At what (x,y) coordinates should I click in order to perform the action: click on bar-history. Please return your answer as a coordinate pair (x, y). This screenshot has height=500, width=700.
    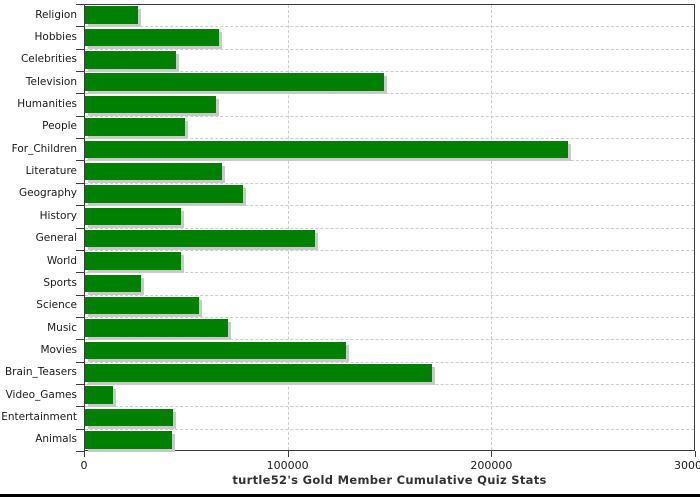
    Looking at the image, I should click on (133, 216).